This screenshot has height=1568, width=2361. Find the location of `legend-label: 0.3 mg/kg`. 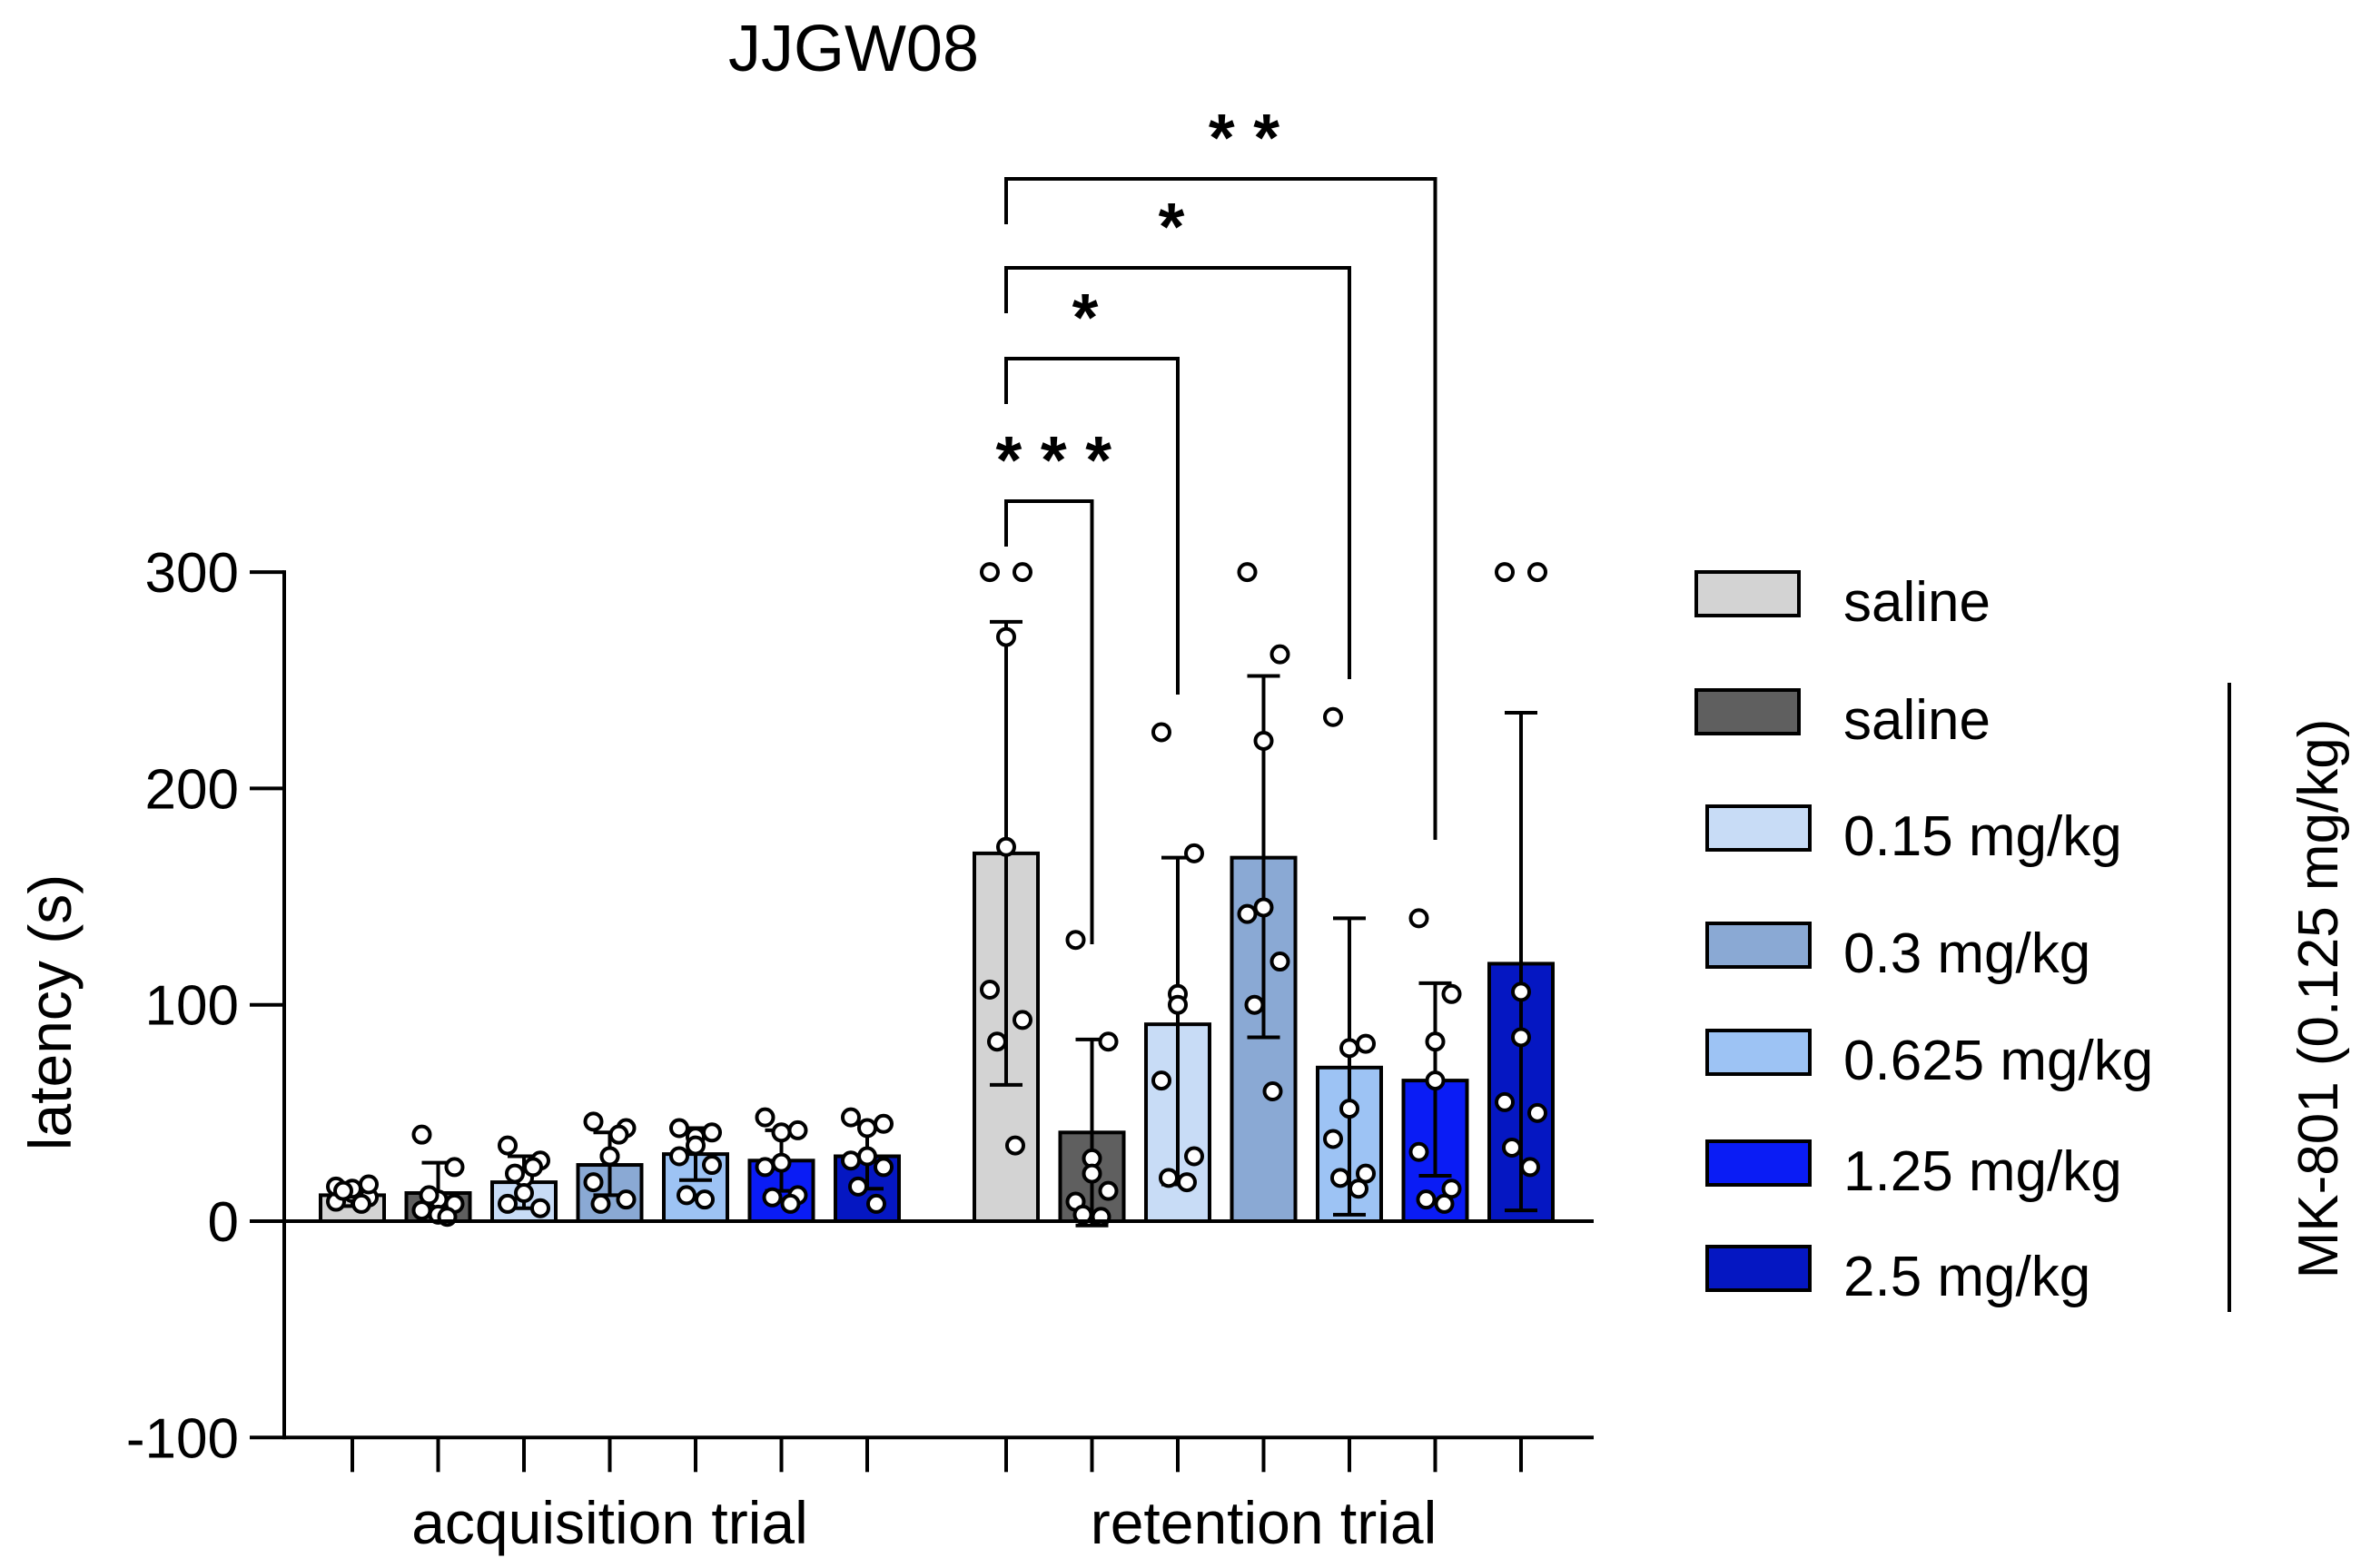

legend-label: 0.3 mg/kg is located at coordinates (1966, 954).